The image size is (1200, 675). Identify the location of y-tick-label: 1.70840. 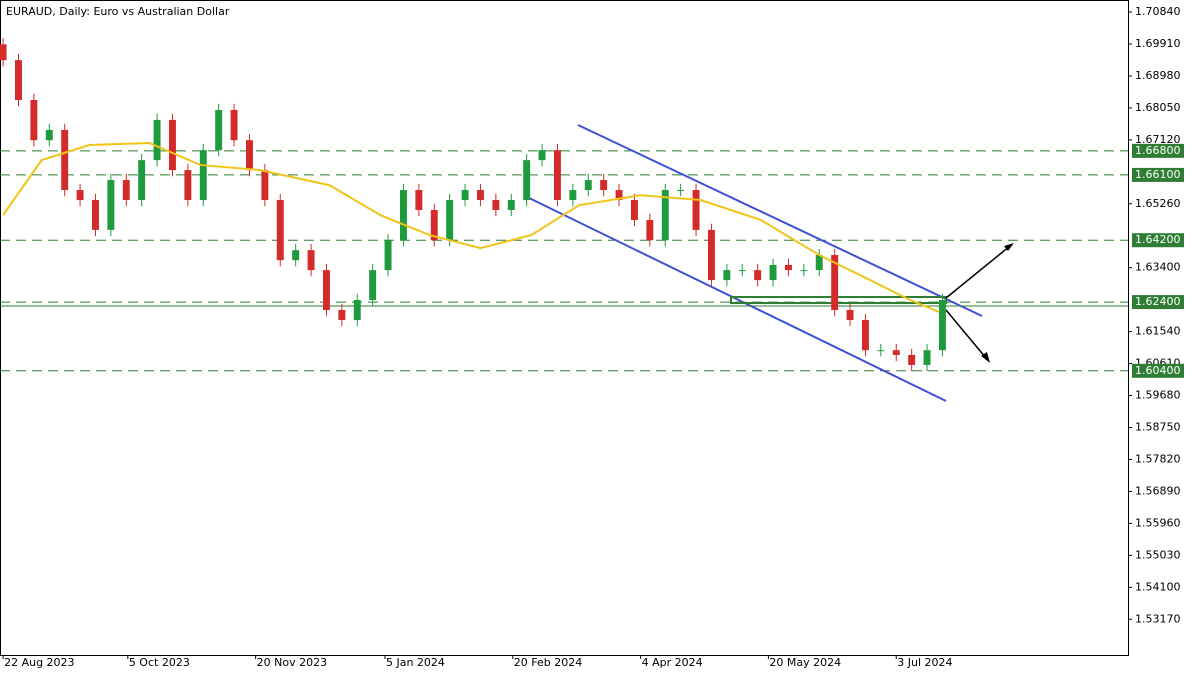
(1158, 11).